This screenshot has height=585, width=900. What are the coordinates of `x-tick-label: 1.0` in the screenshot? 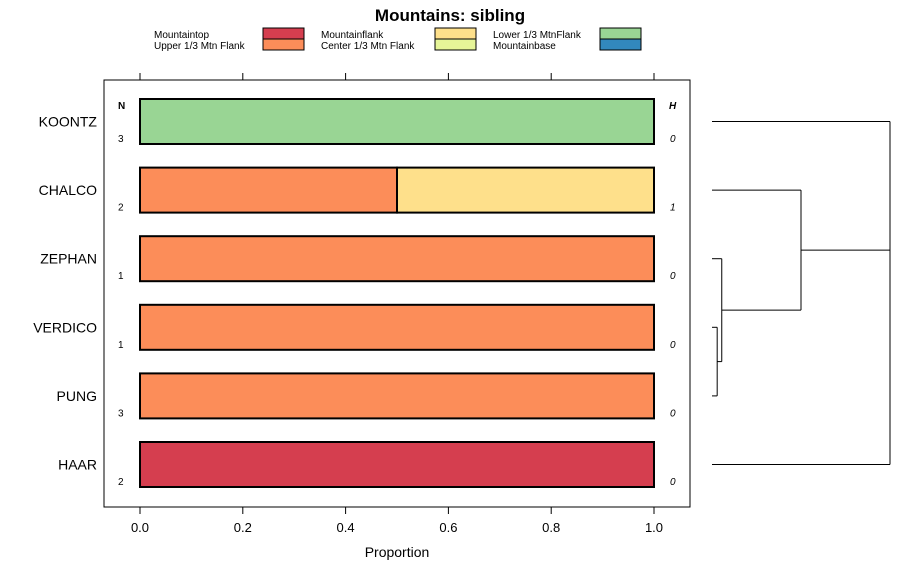 It's located at (654, 527).